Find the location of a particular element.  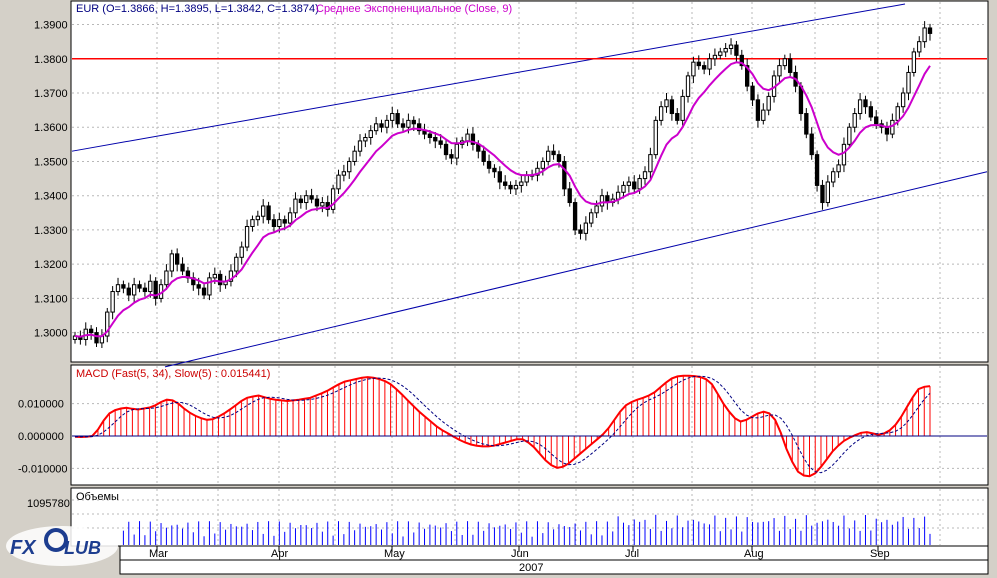

price-tick-label: 1.3300 is located at coordinates (51, 231).